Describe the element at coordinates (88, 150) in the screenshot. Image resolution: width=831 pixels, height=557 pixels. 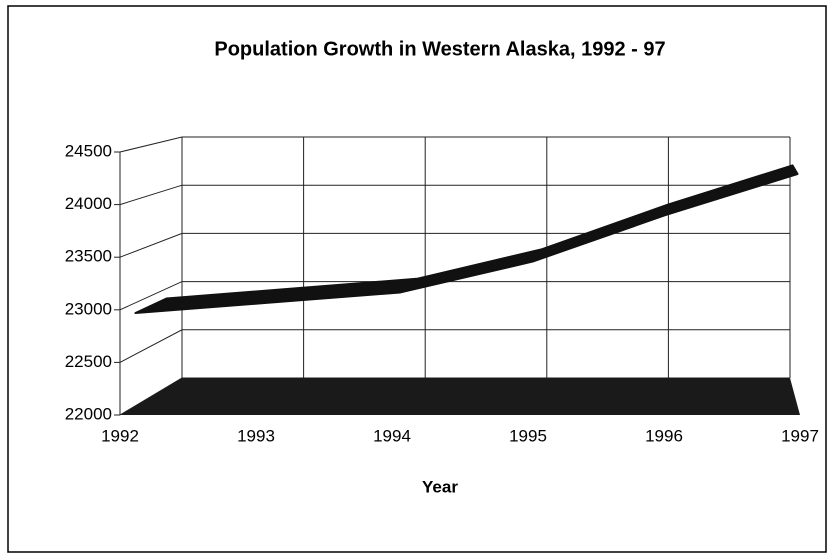
I see `y-tick-label: 24500` at that location.